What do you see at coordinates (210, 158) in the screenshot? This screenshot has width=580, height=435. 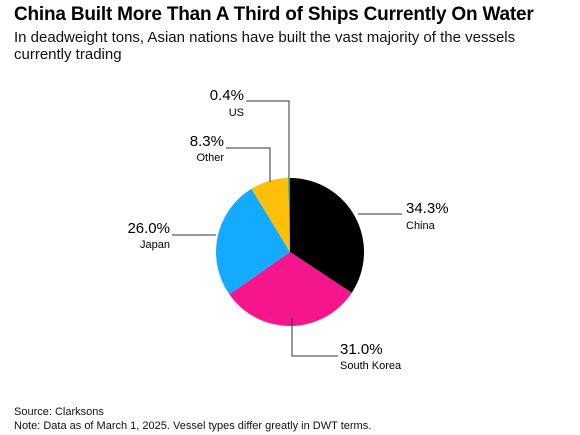 I see `slice-name-other: Other` at bounding box center [210, 158].